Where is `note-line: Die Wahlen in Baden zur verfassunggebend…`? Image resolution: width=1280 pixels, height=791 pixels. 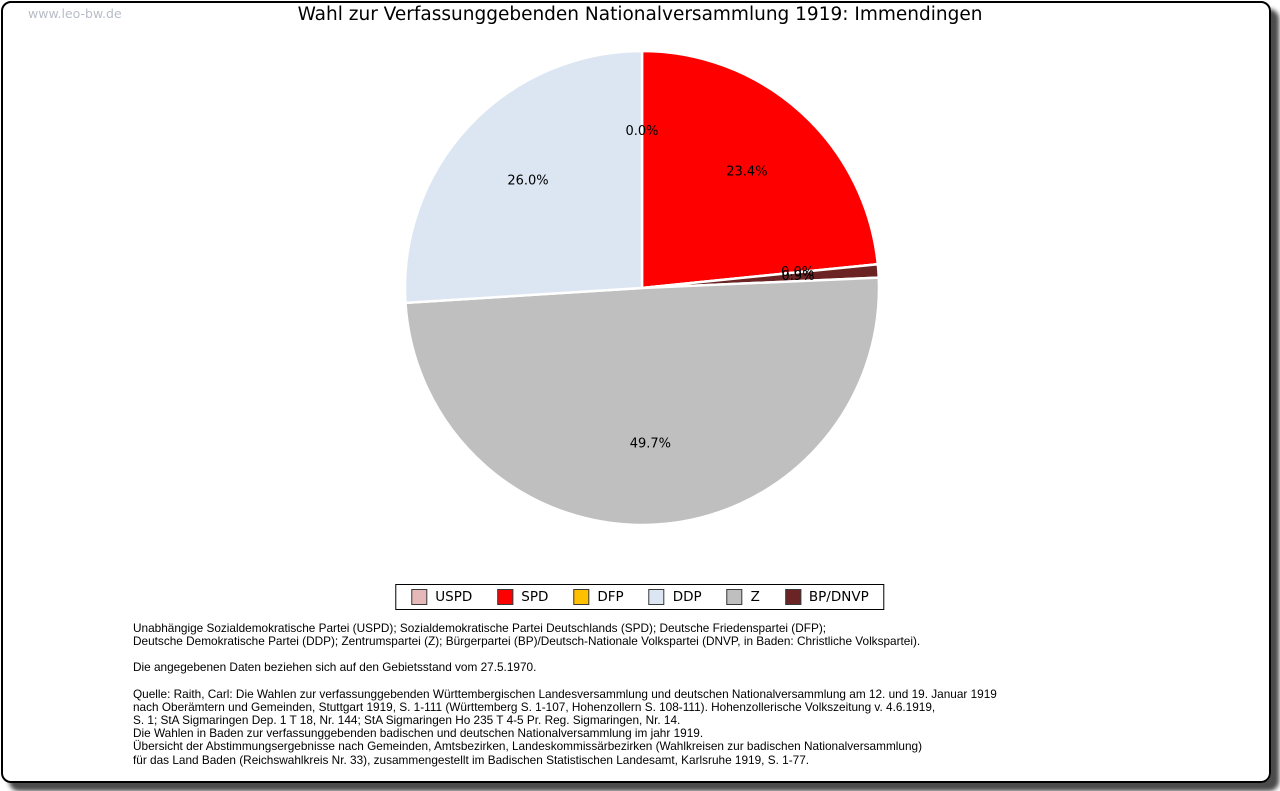
note-line: Die Wahlen in Baden zur verfassunggebend… is located at coordinates (418, 733).